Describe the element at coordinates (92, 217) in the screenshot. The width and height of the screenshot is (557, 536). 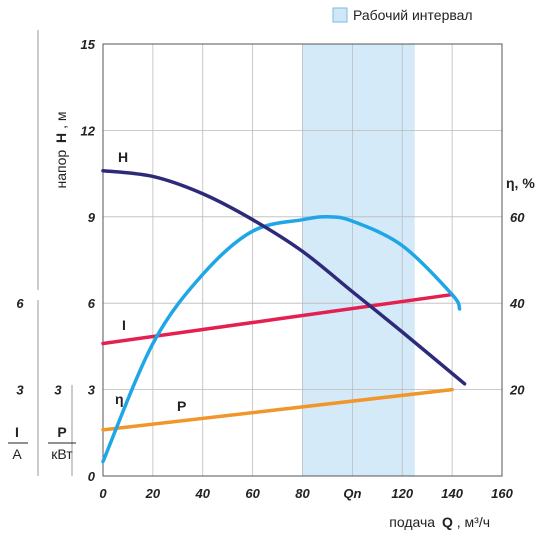
I see `y-tick-label: 9` at that location.